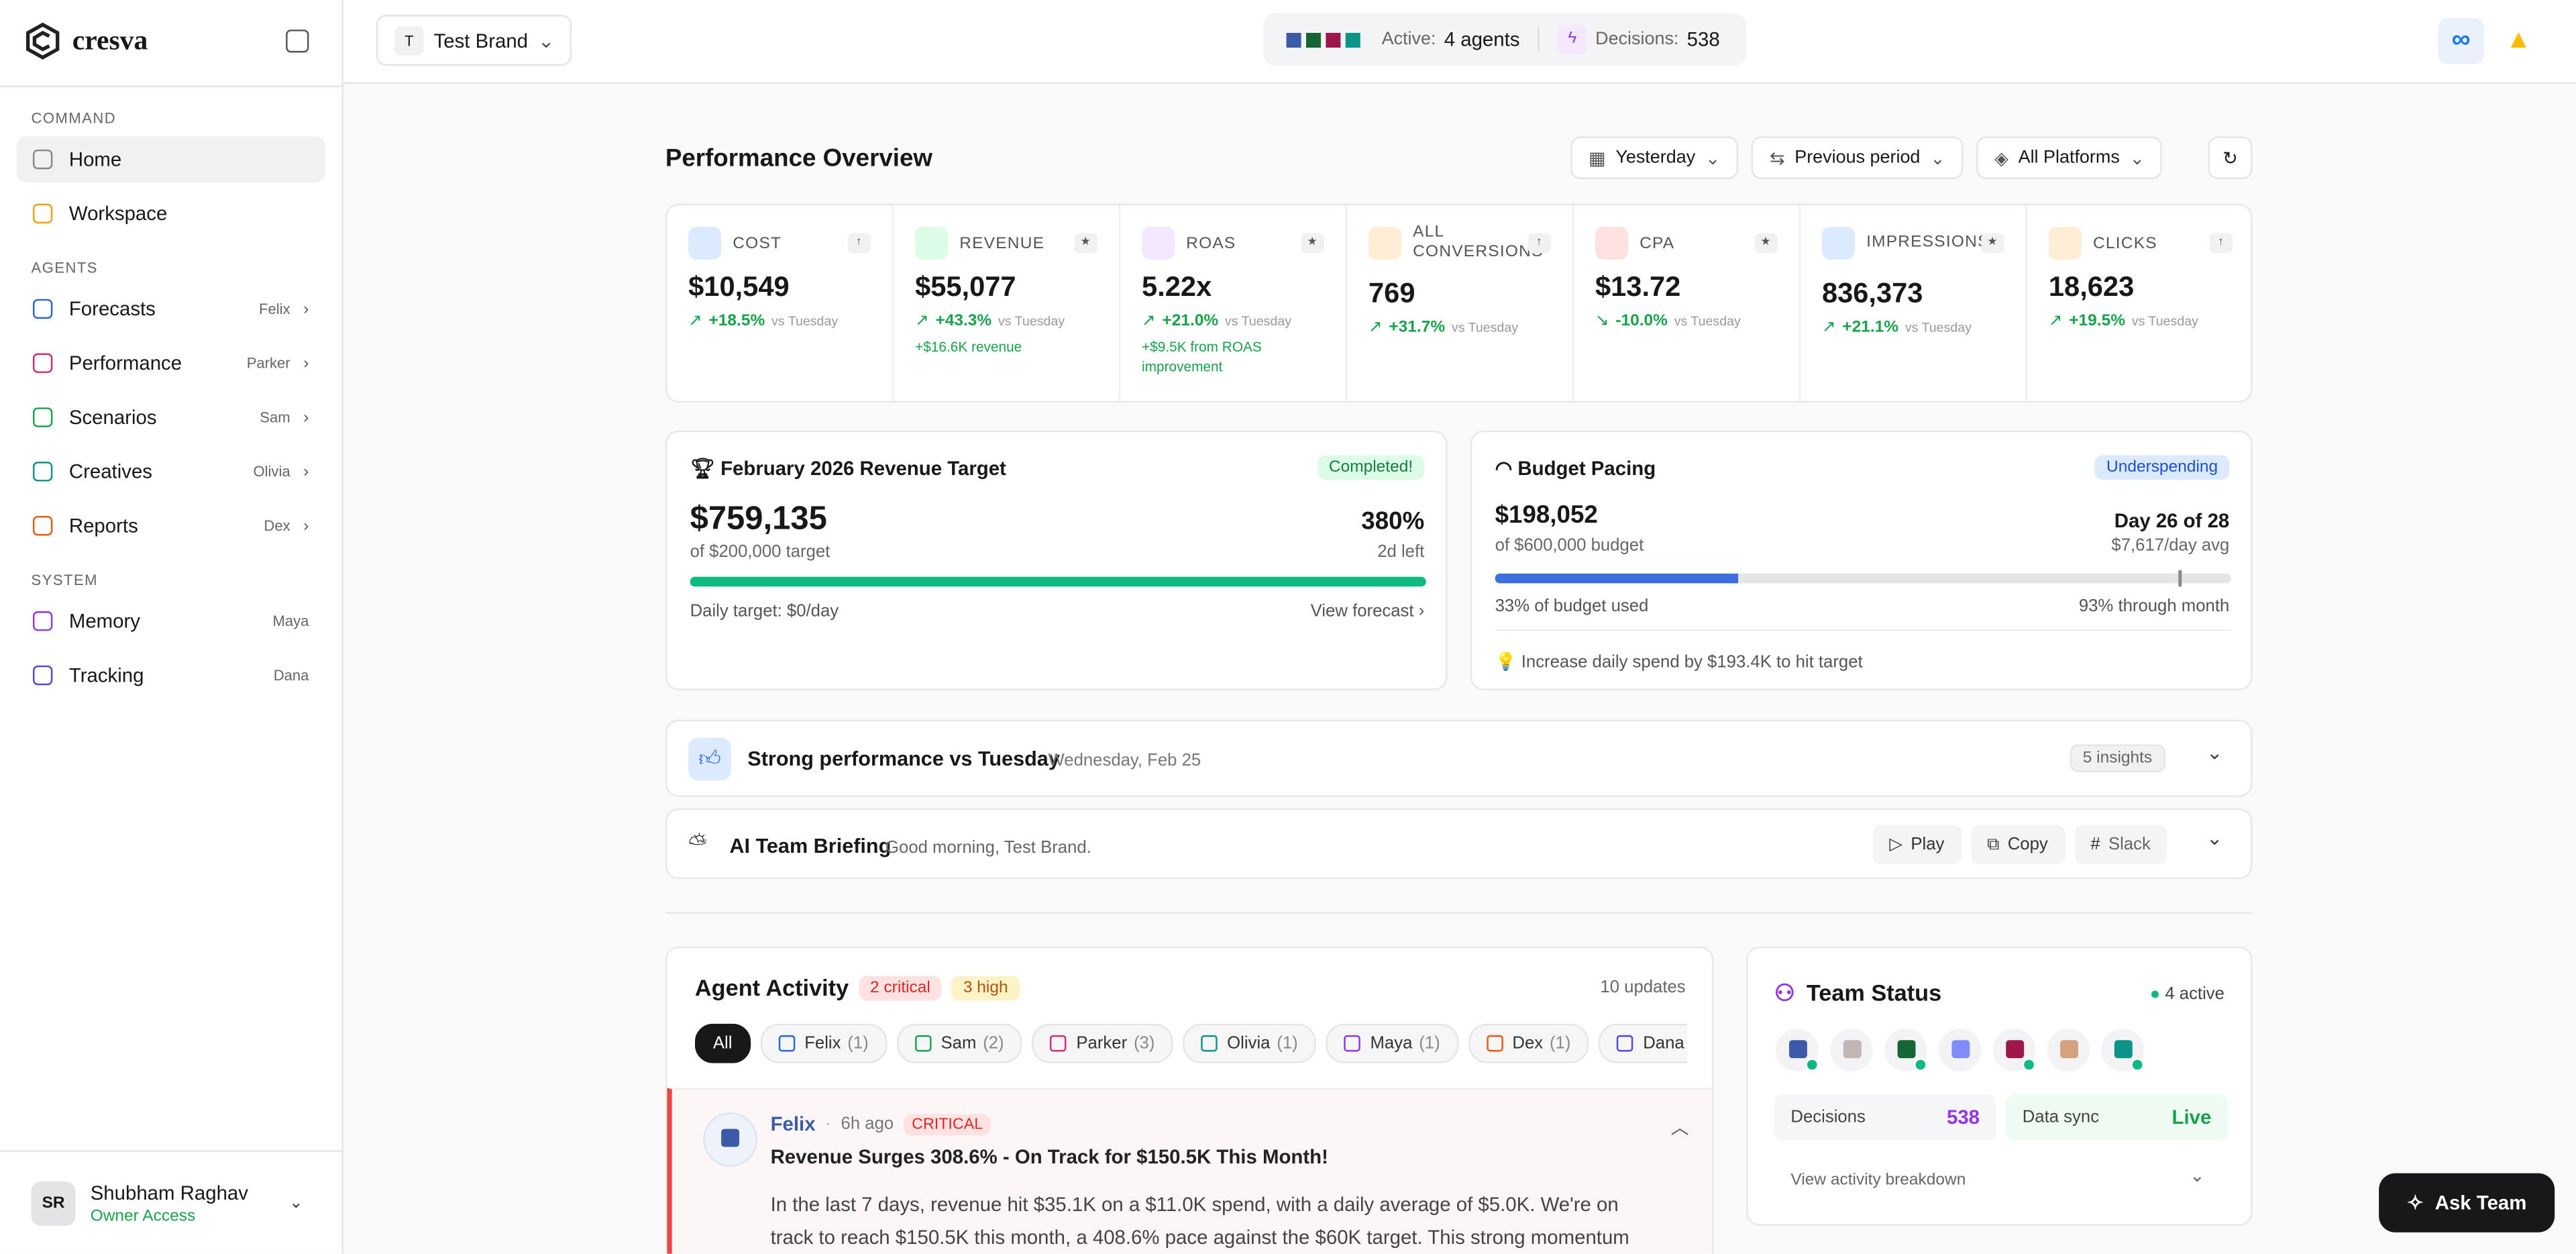 The image size is (2576, 1254). I want to click on filter-button: ▦ Yesterday ⌄, so click(1654, 157).